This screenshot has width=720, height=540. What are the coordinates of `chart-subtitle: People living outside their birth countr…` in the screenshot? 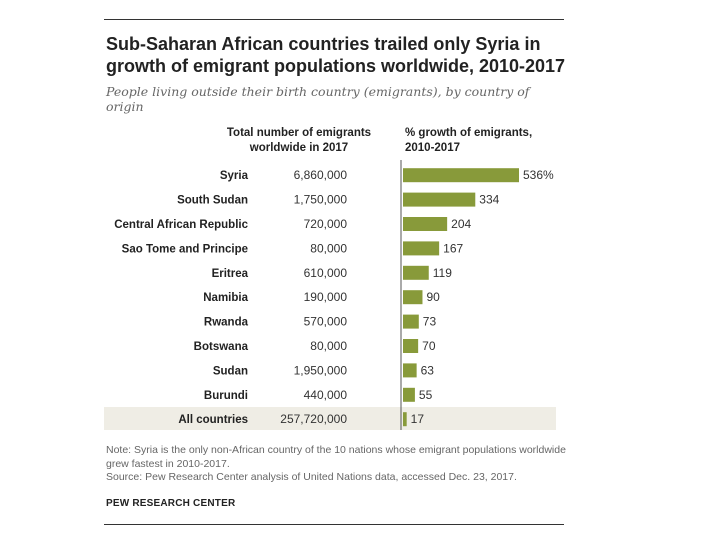 It's located at (318, 99).